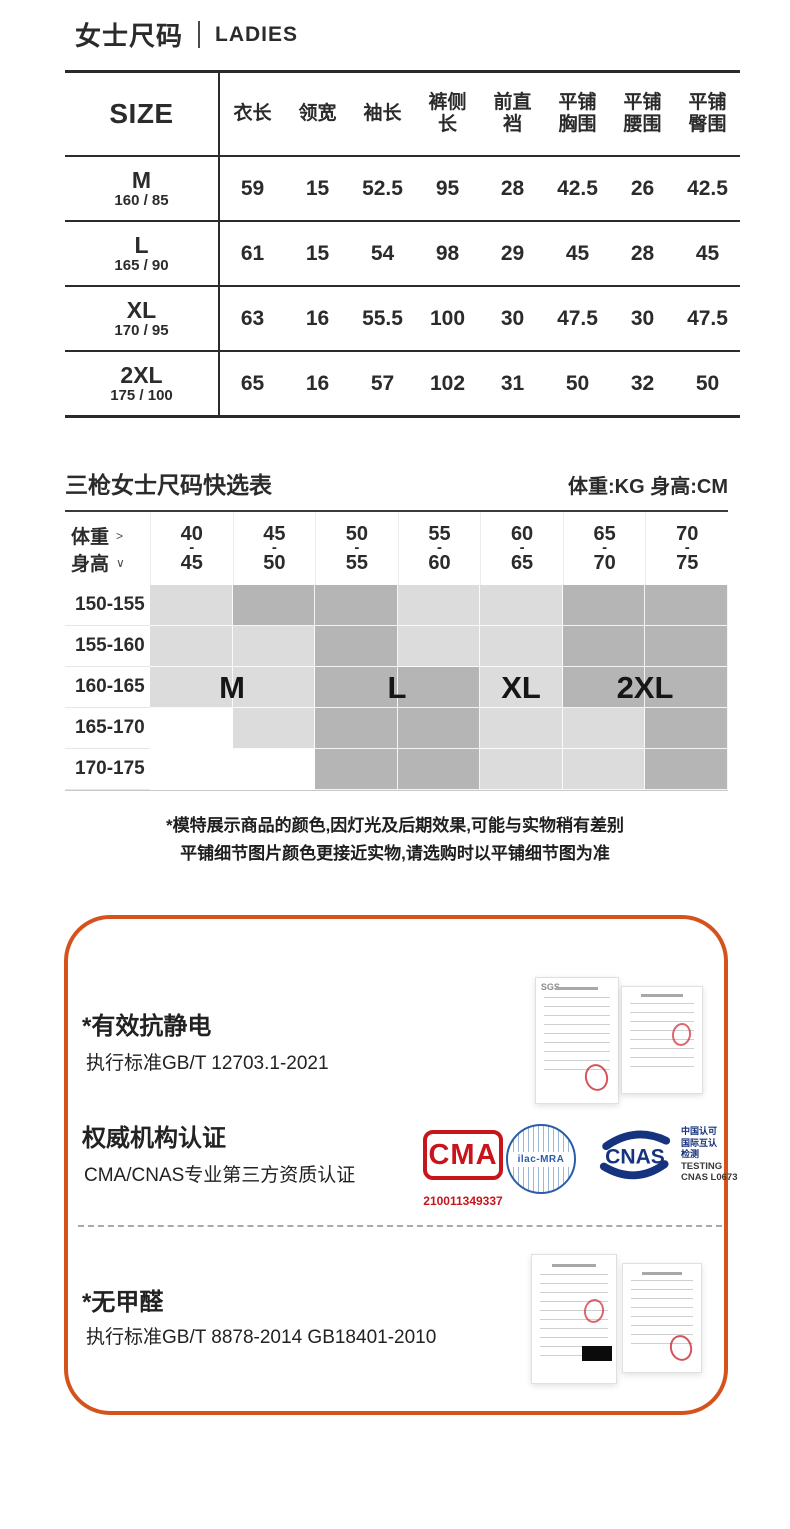 The width and height of the screenshot is (790, 1529). I want to click on size-table-row: XL 170 / 95 63 16 55.5 100 30 47.5 30 47.5, so click(402, 319).